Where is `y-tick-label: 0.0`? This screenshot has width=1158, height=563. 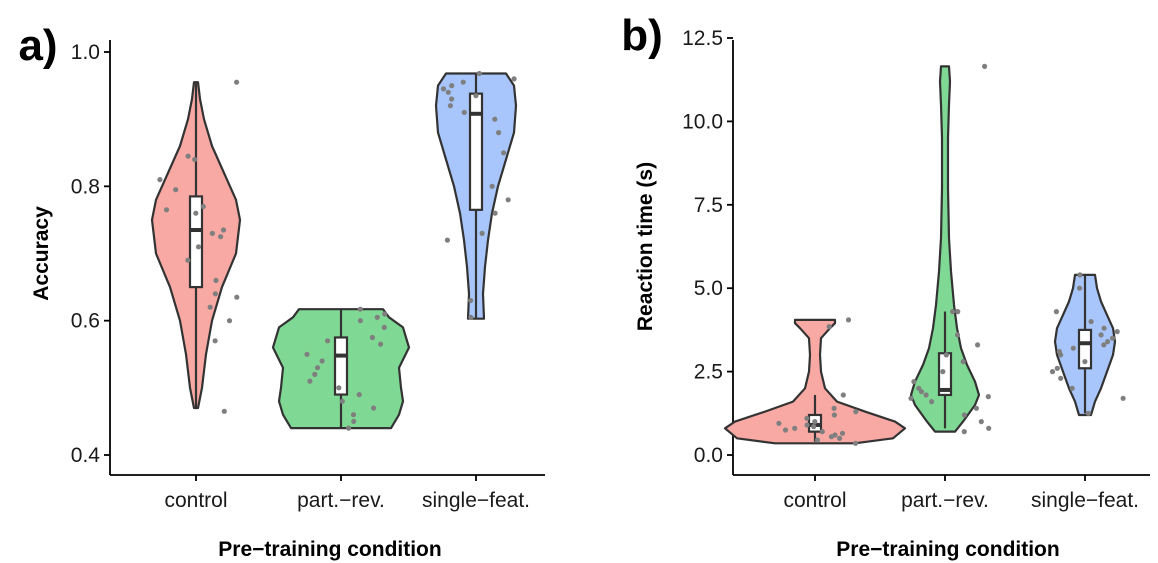
y-tick-label: 0.0 is located at coordinates (708, 455).